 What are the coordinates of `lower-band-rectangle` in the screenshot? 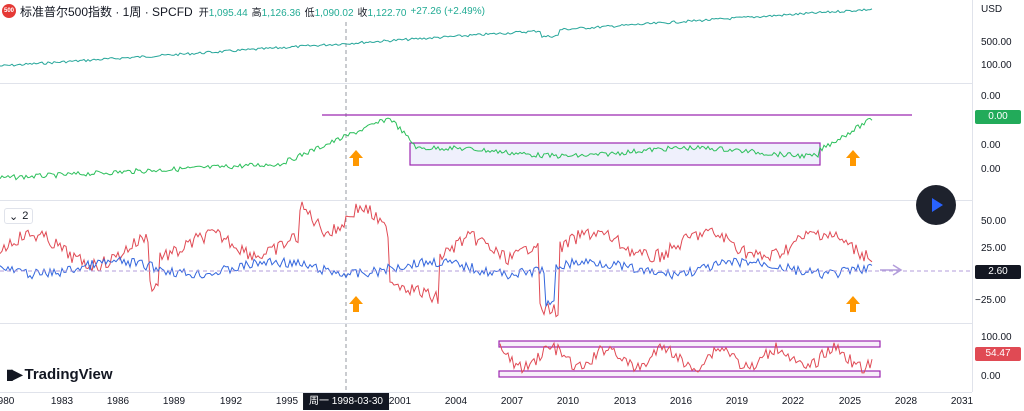 It's located at (689, 374).